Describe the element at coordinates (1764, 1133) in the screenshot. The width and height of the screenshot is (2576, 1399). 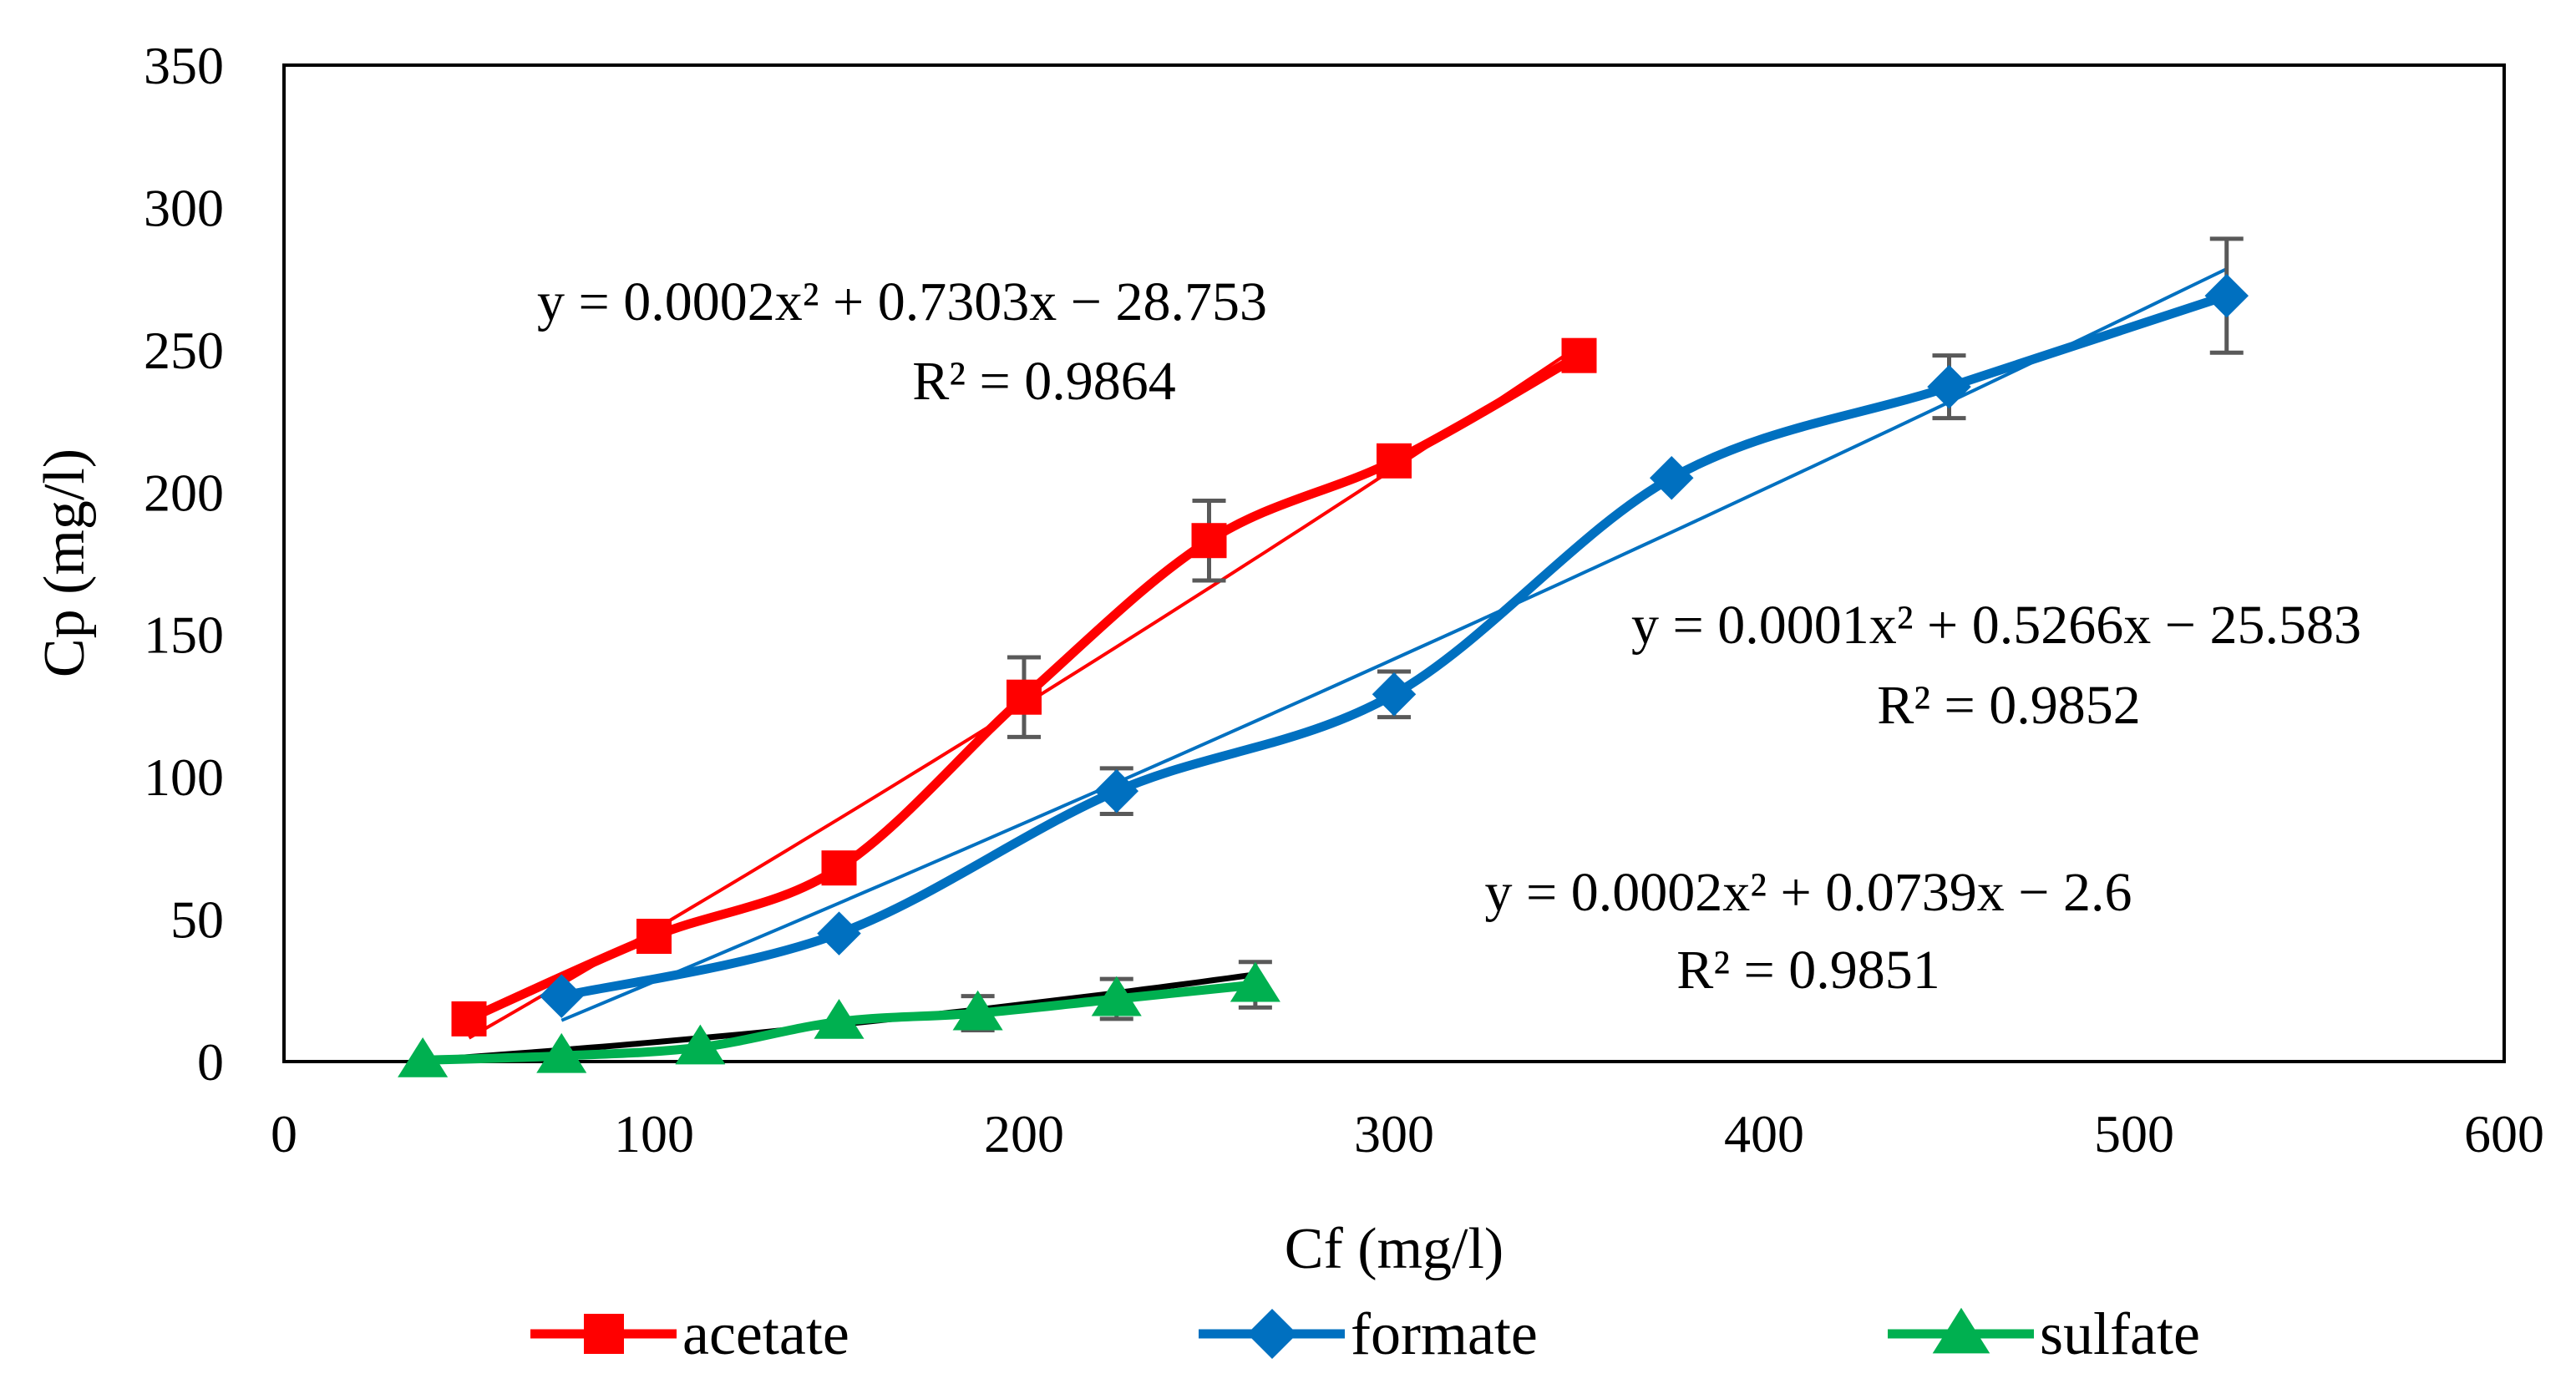
I see `x-tick-label: 400` at that location.